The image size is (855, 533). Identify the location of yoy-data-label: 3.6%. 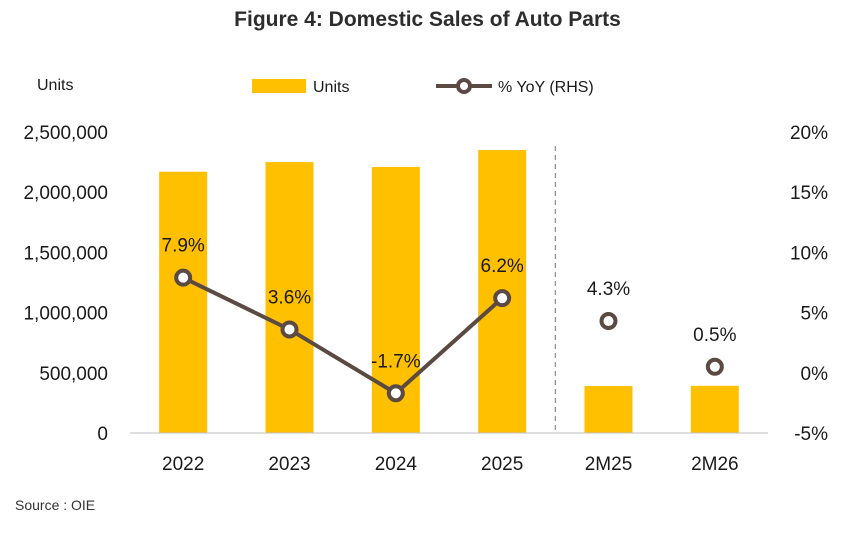
(289, 297).